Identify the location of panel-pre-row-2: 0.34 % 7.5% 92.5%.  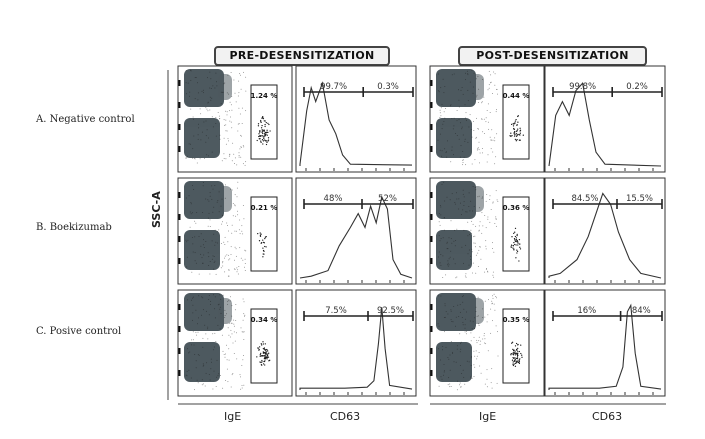
(297, 343).